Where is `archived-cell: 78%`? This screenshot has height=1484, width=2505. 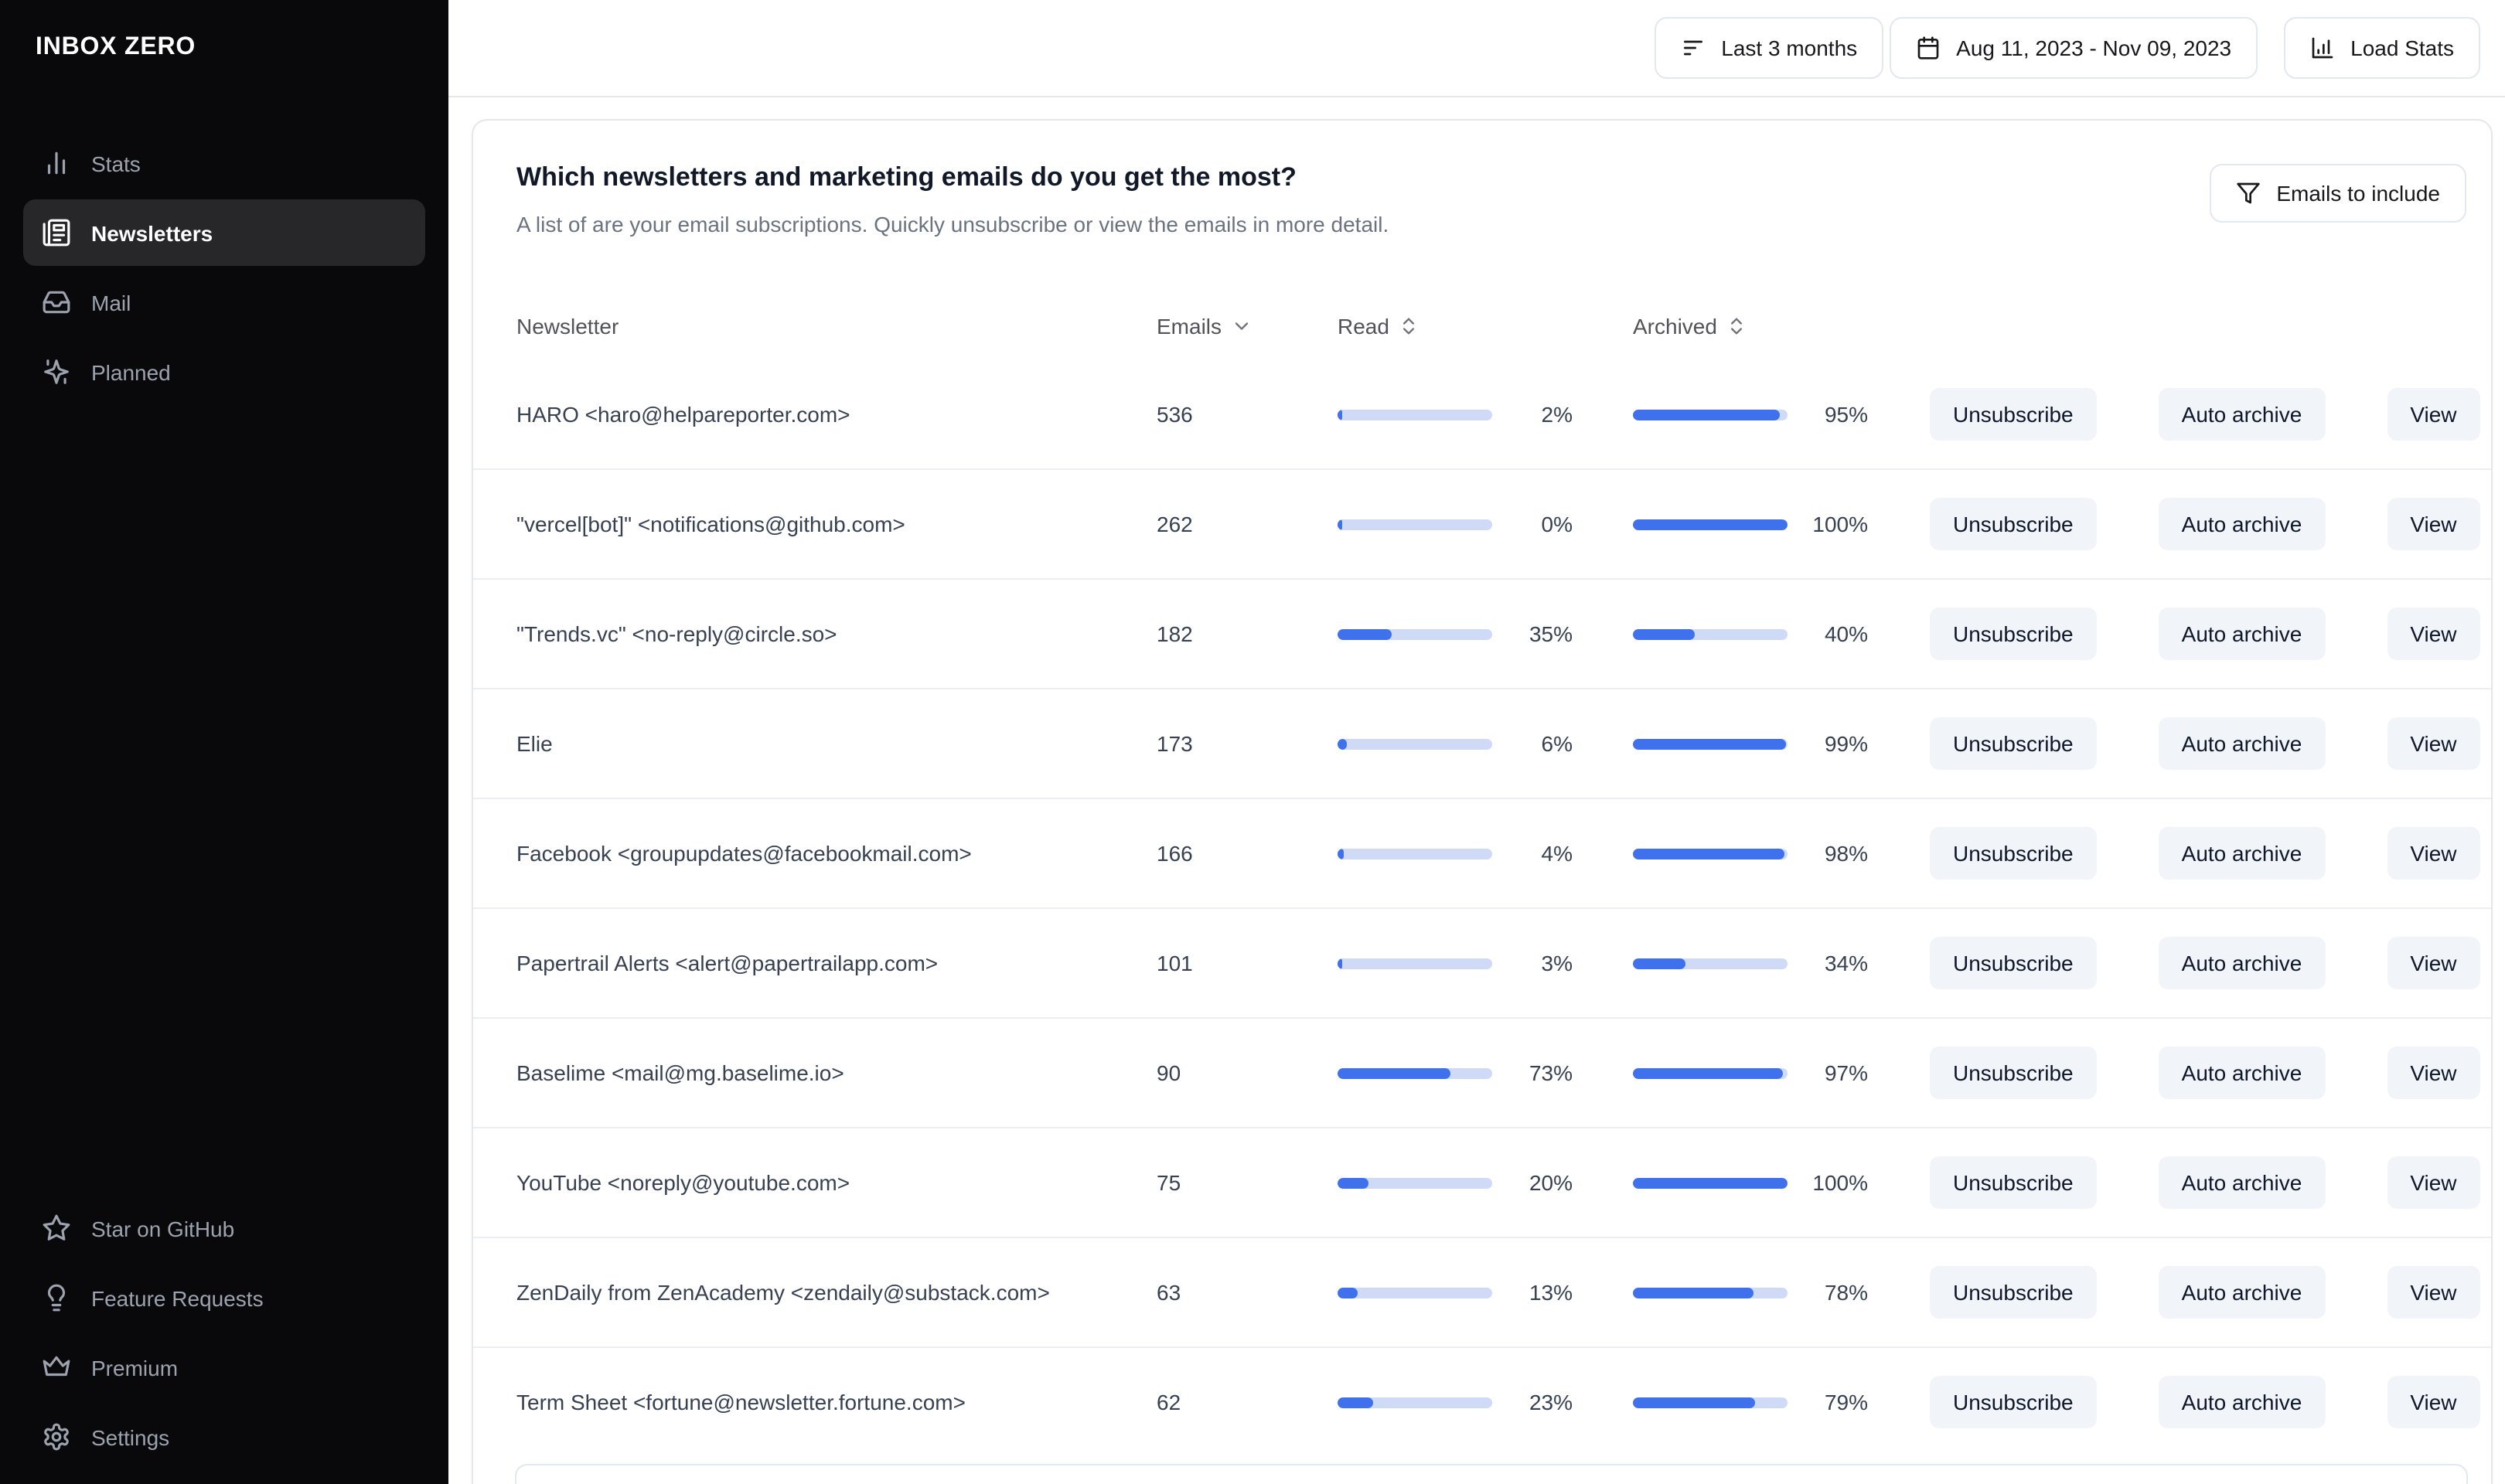 archived-cell: 78% is located at coordinates (1782, 1292).